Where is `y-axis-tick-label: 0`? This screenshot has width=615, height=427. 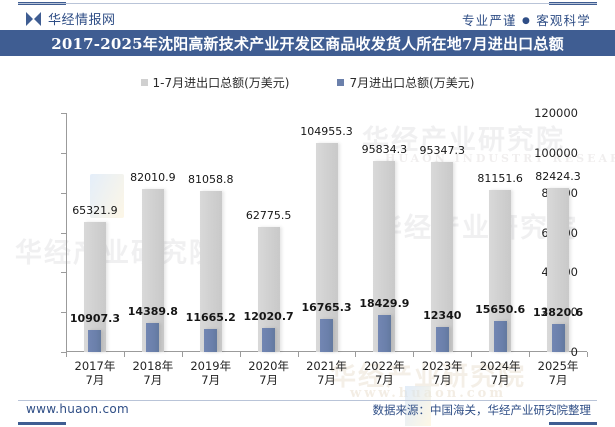
y-axis-tick-label: 0 is located at coordinates (574, 352).